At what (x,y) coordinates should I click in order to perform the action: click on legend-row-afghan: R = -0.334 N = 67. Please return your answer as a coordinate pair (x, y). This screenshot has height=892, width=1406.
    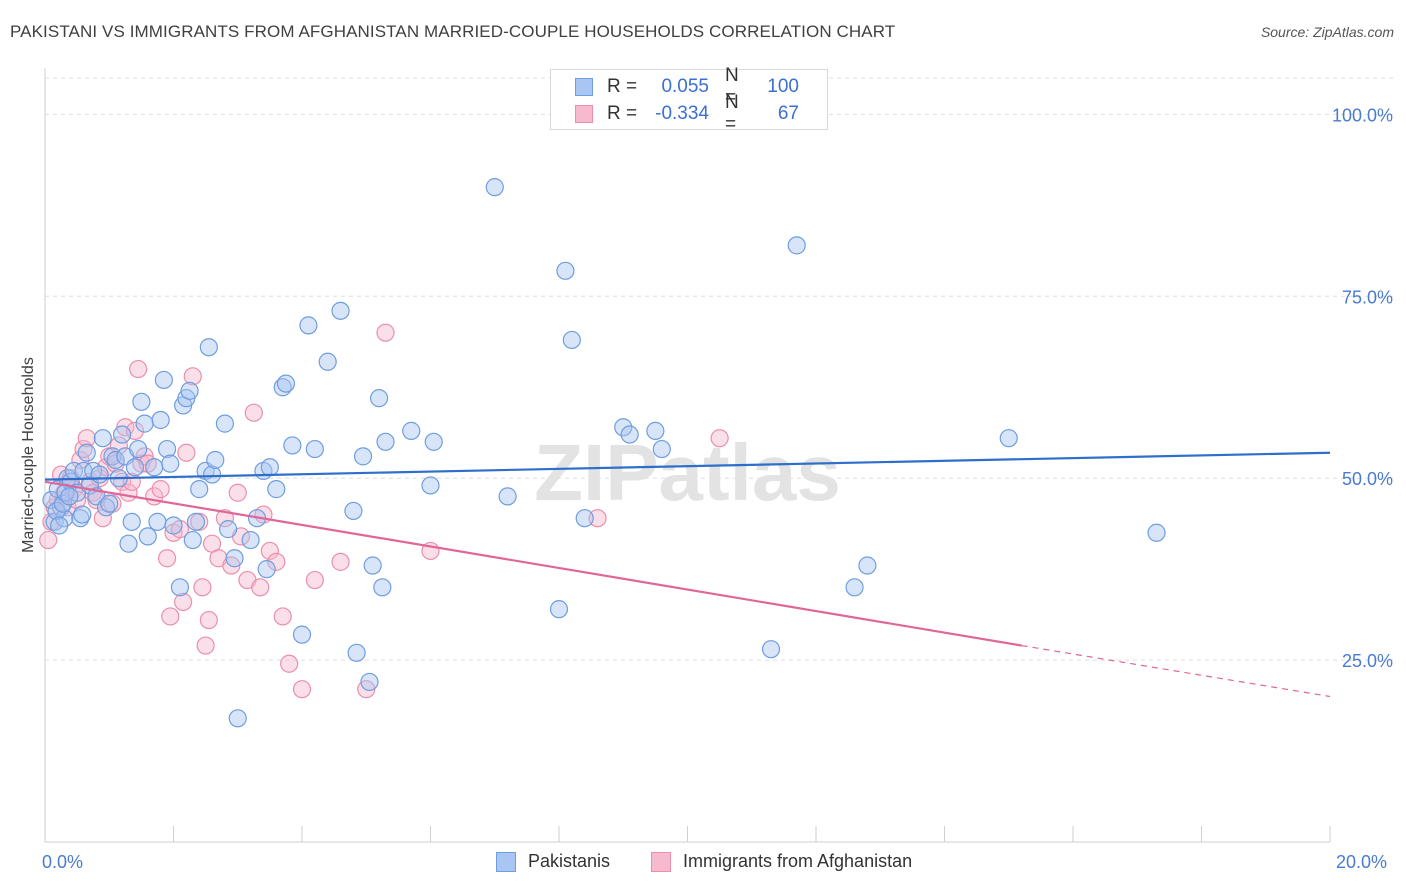
    Looking at the image, I should click on (687, 113).